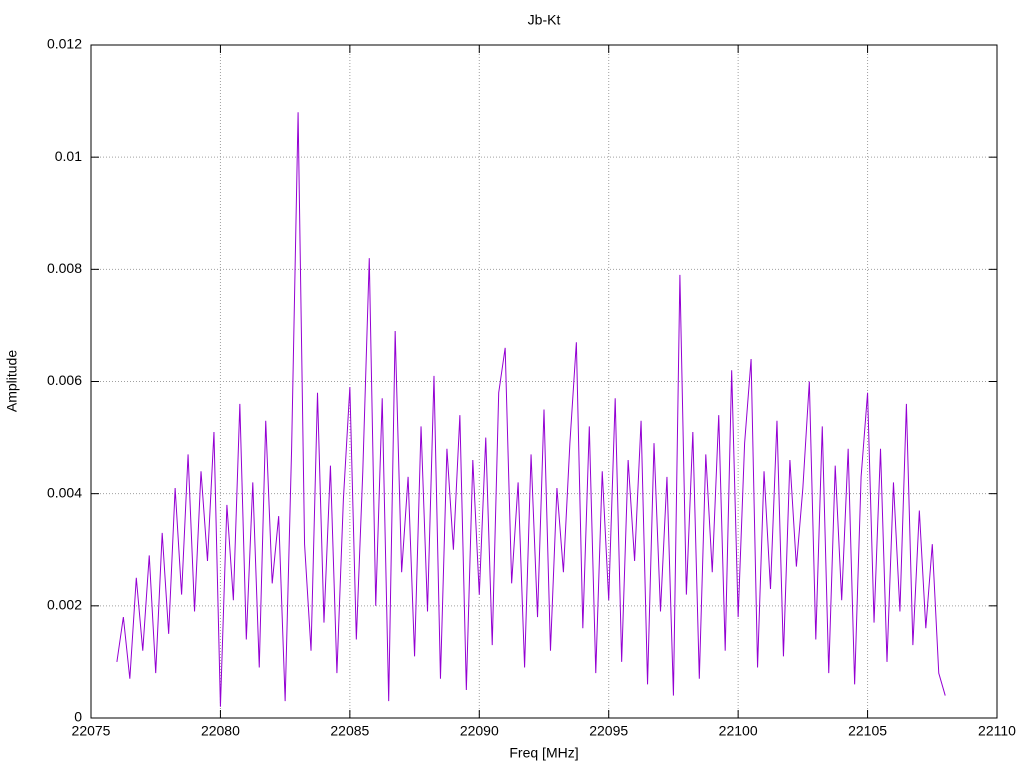 Image resolution: width=1024 pixels, height=768 pixels. What do you see at coordinates (479, 731) in the screenshot?
I see `x-tick-label: 22090` at bounding box center [479, 731].